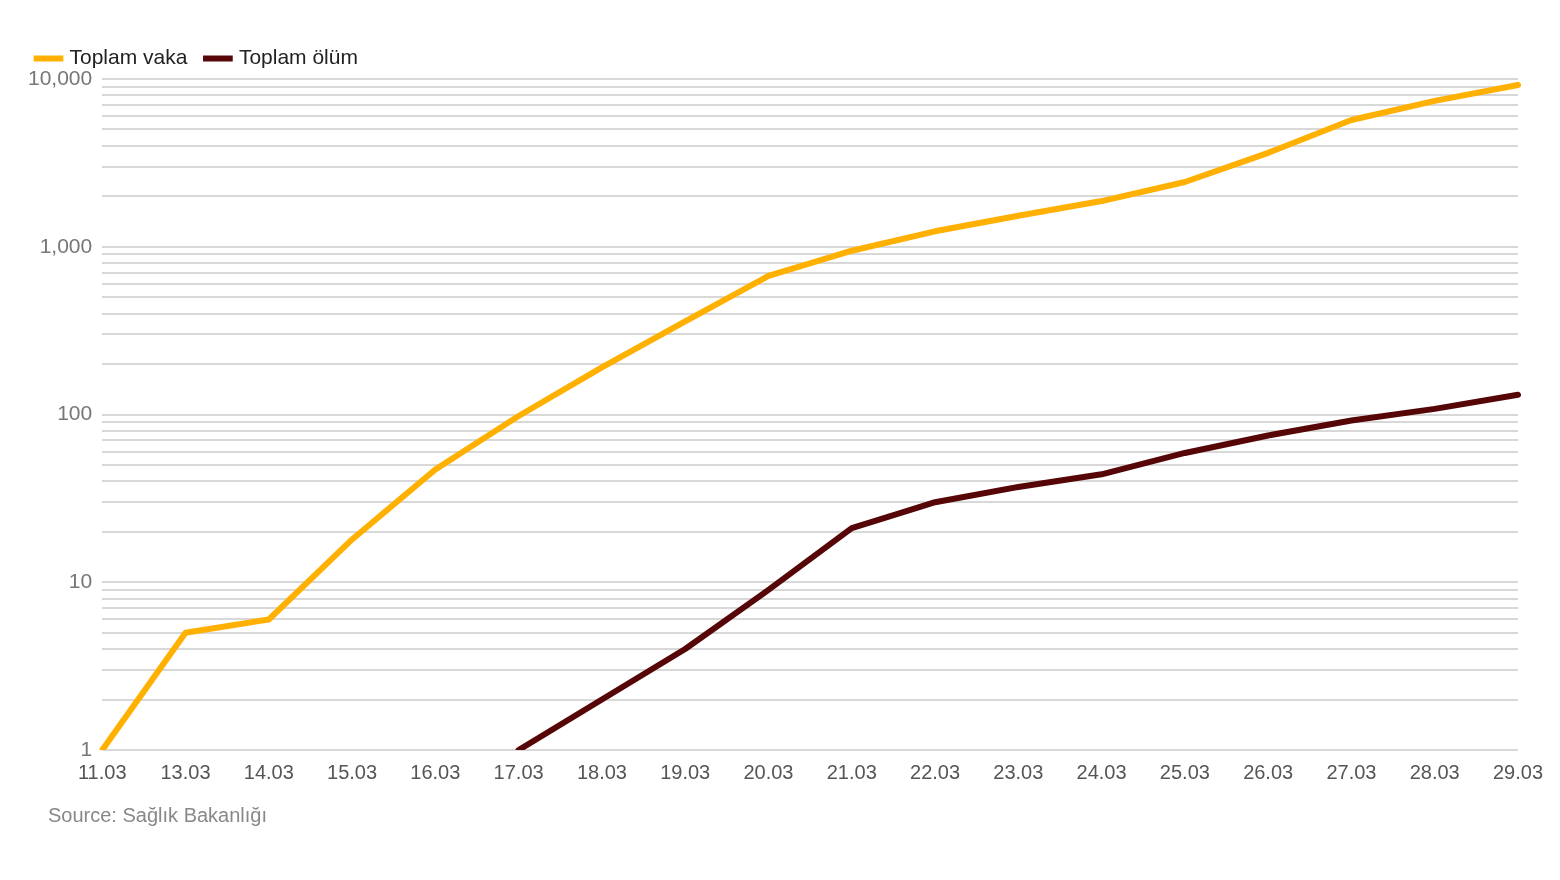 The image size is (1560, 880). Describe the element at coordinates (768, 771) in the screenshot. I see `x-tick-label: 20.03` at that location.